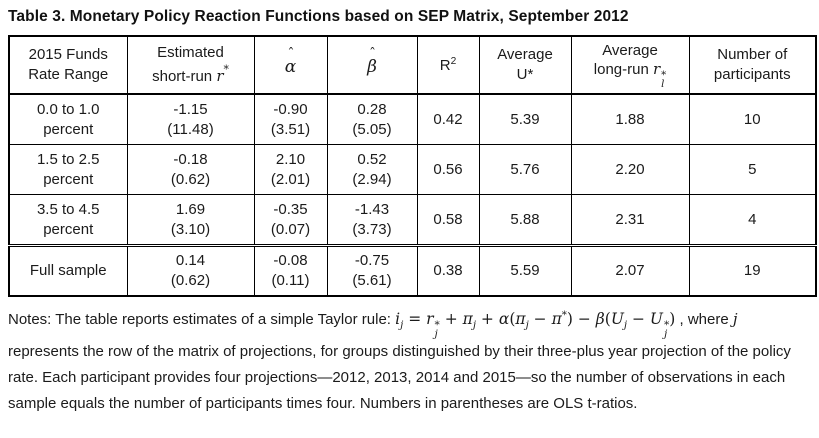 The height and width of the screenshot is (438, 819). Describe the element at coordinates (630, 169) in the screenshot. I see `cell-long-run: 2.20` at that location.